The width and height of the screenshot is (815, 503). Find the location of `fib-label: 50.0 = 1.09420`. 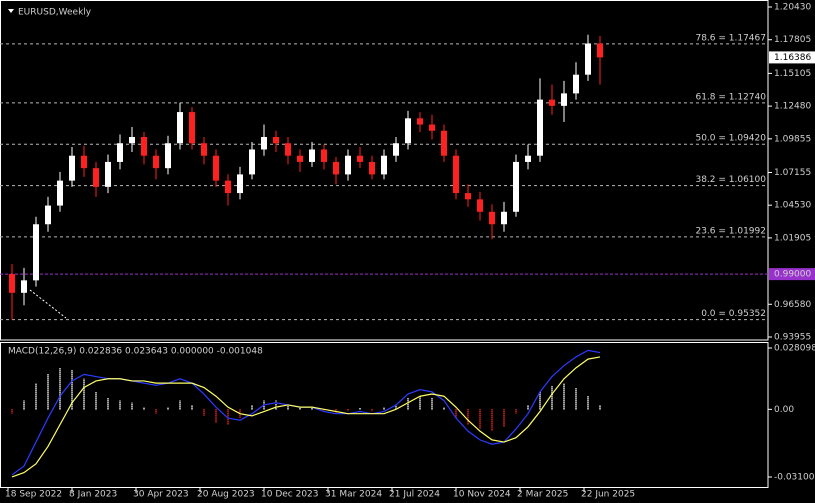

fib-label: 50.0 = 1.09420 is located at coordinates (730, 139).